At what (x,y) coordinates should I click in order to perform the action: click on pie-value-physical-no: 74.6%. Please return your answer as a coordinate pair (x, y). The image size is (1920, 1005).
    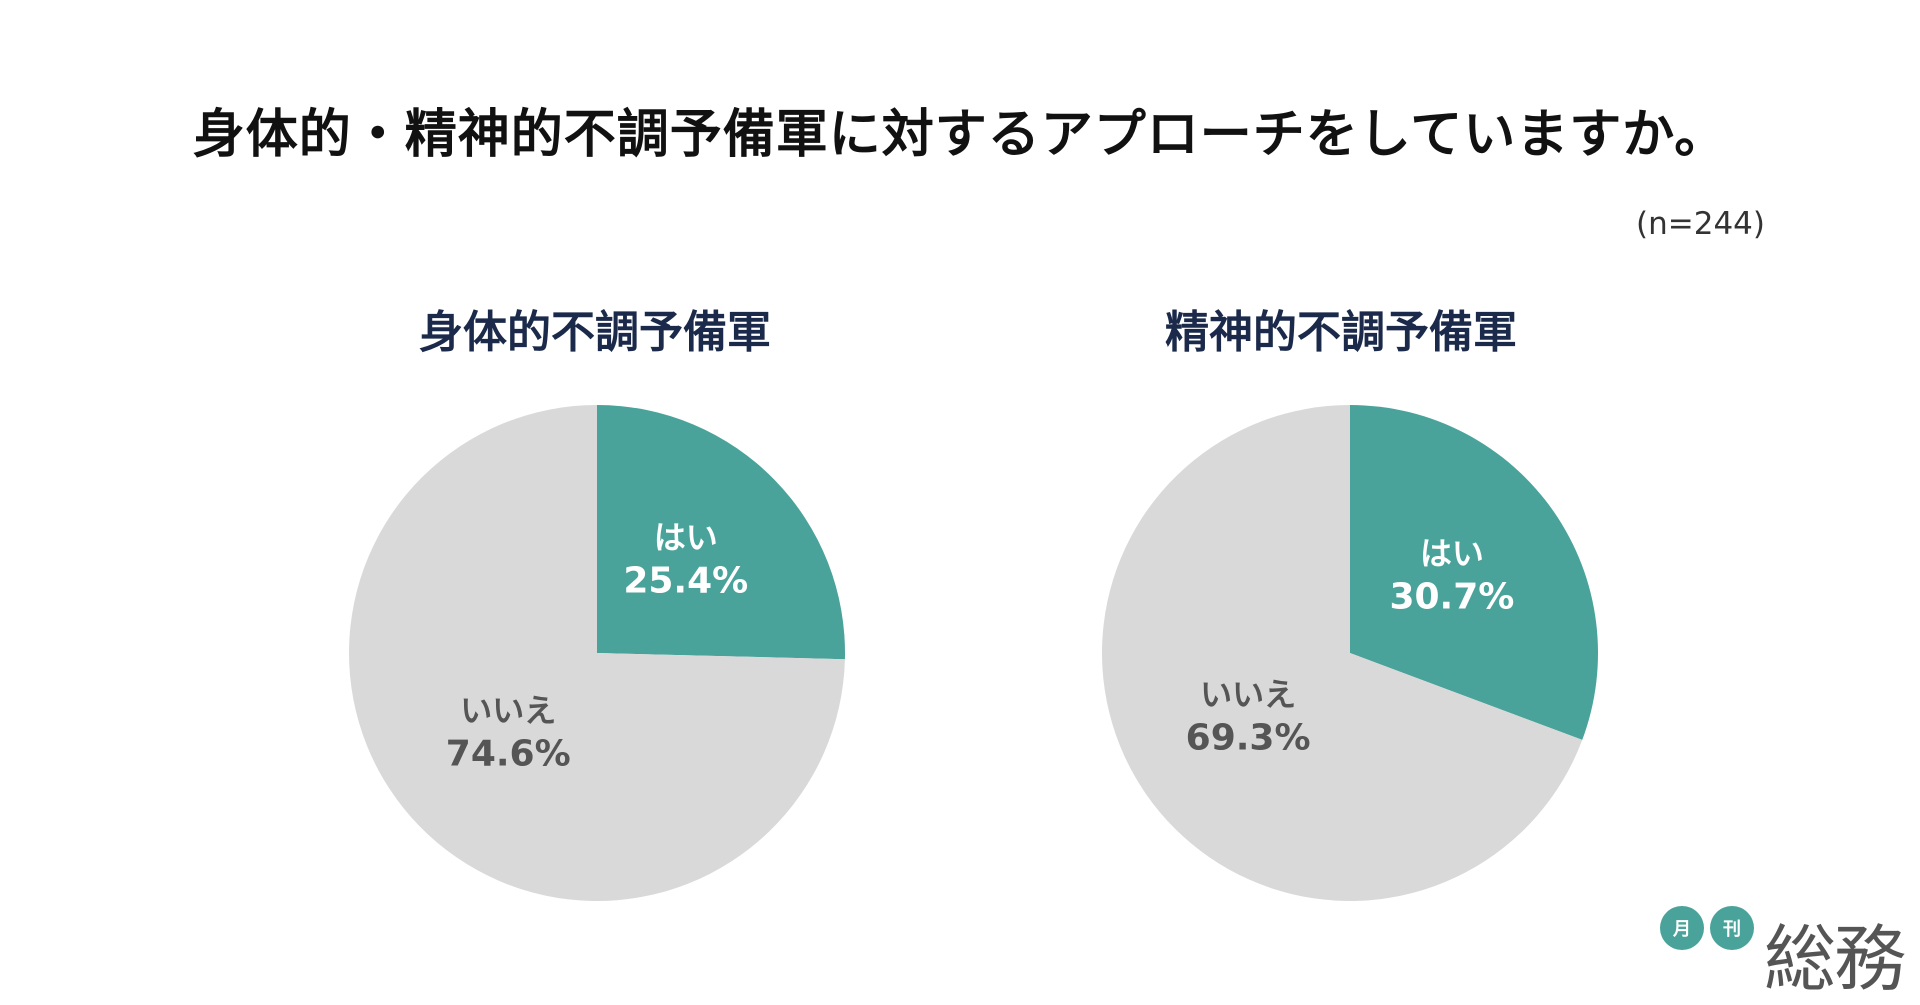
    Looking at the image, I should click on (508, 754).